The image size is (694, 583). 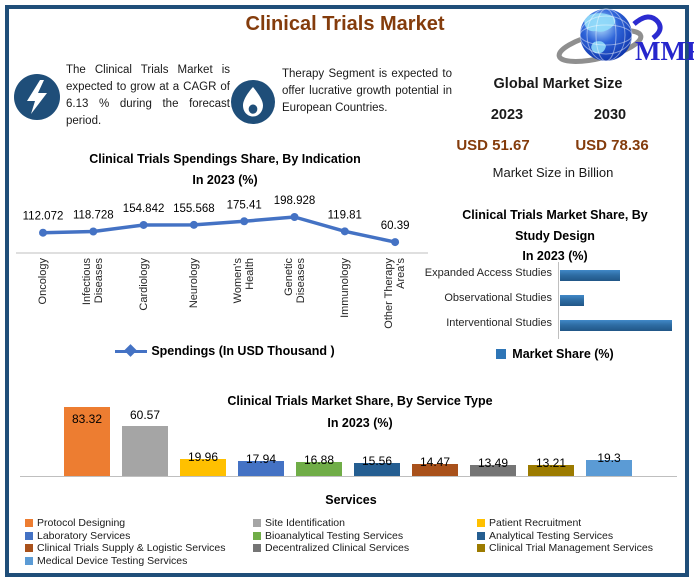 What do you see at coordinates (535, 523) in the screenshot?
I see `legend-item-label: Patient Recruitment` at bounding box center [535, 523].